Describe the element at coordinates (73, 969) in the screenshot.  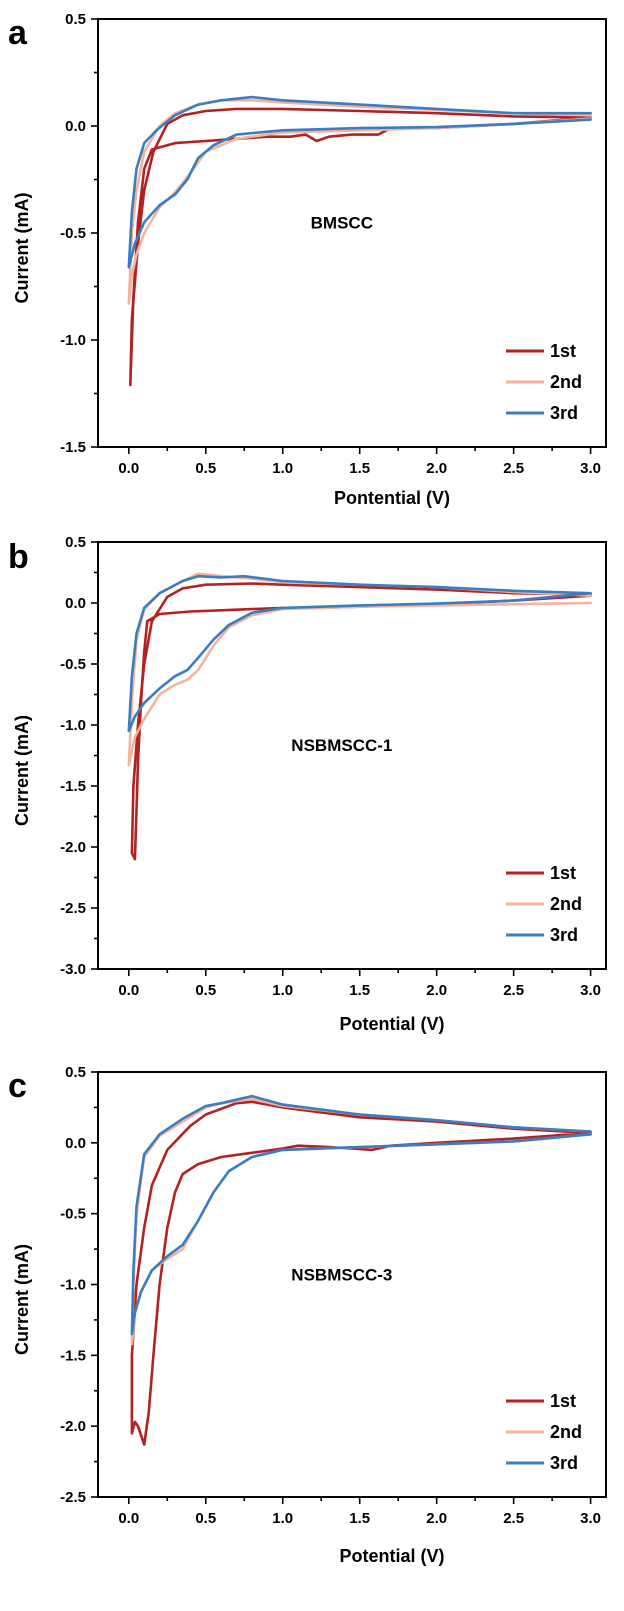
I see `y-tick-label: -3.0` at that location.